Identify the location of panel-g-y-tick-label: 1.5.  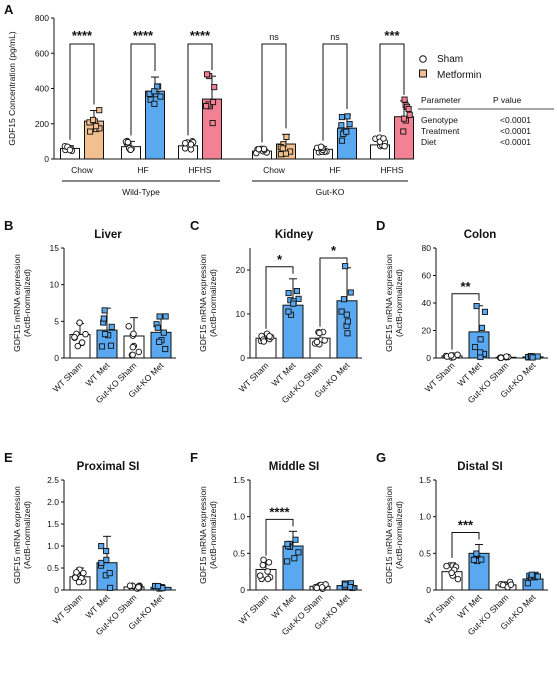
(425, 480).